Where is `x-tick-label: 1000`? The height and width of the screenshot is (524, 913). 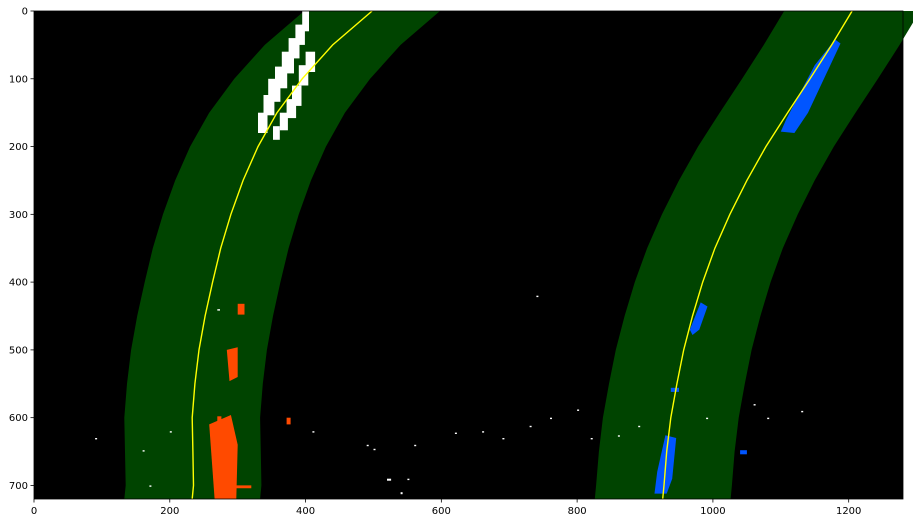 x-tick-label: 1000 is located at coordinates (712, 511).